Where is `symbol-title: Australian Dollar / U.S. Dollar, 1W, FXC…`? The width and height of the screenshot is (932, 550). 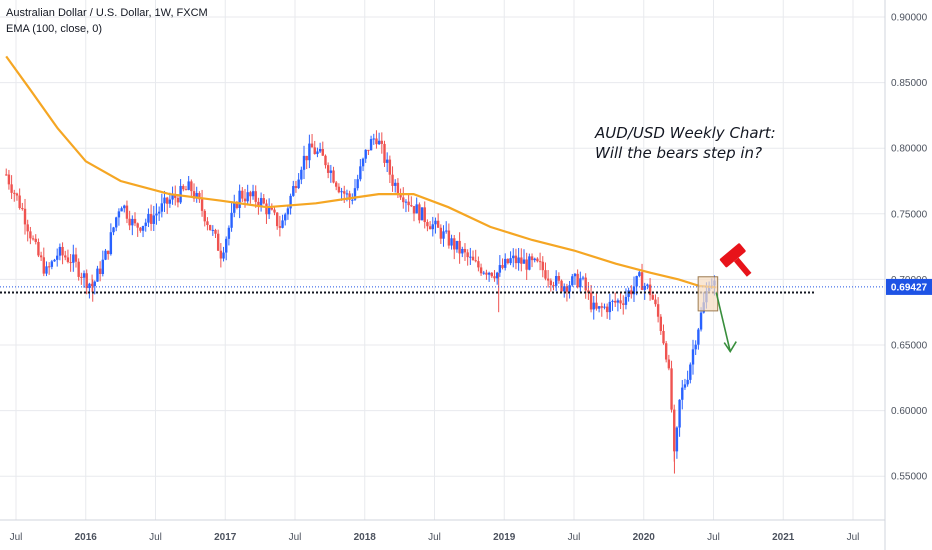
symbol-title: Australian Dollar / U.S. Dollar, 1W, FXC… is located at coordinates (107, 13).